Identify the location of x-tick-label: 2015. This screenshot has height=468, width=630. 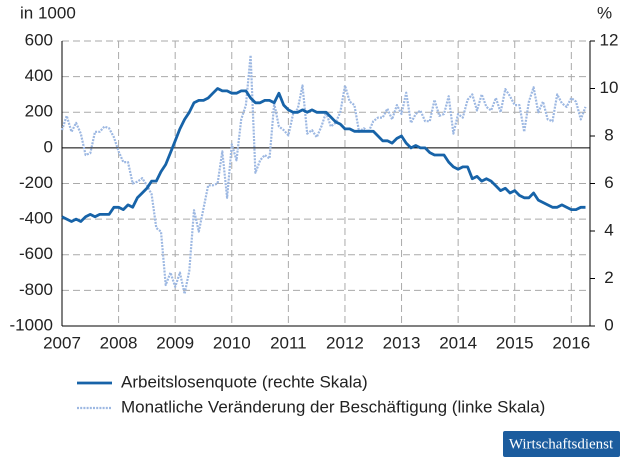
(515, 342).